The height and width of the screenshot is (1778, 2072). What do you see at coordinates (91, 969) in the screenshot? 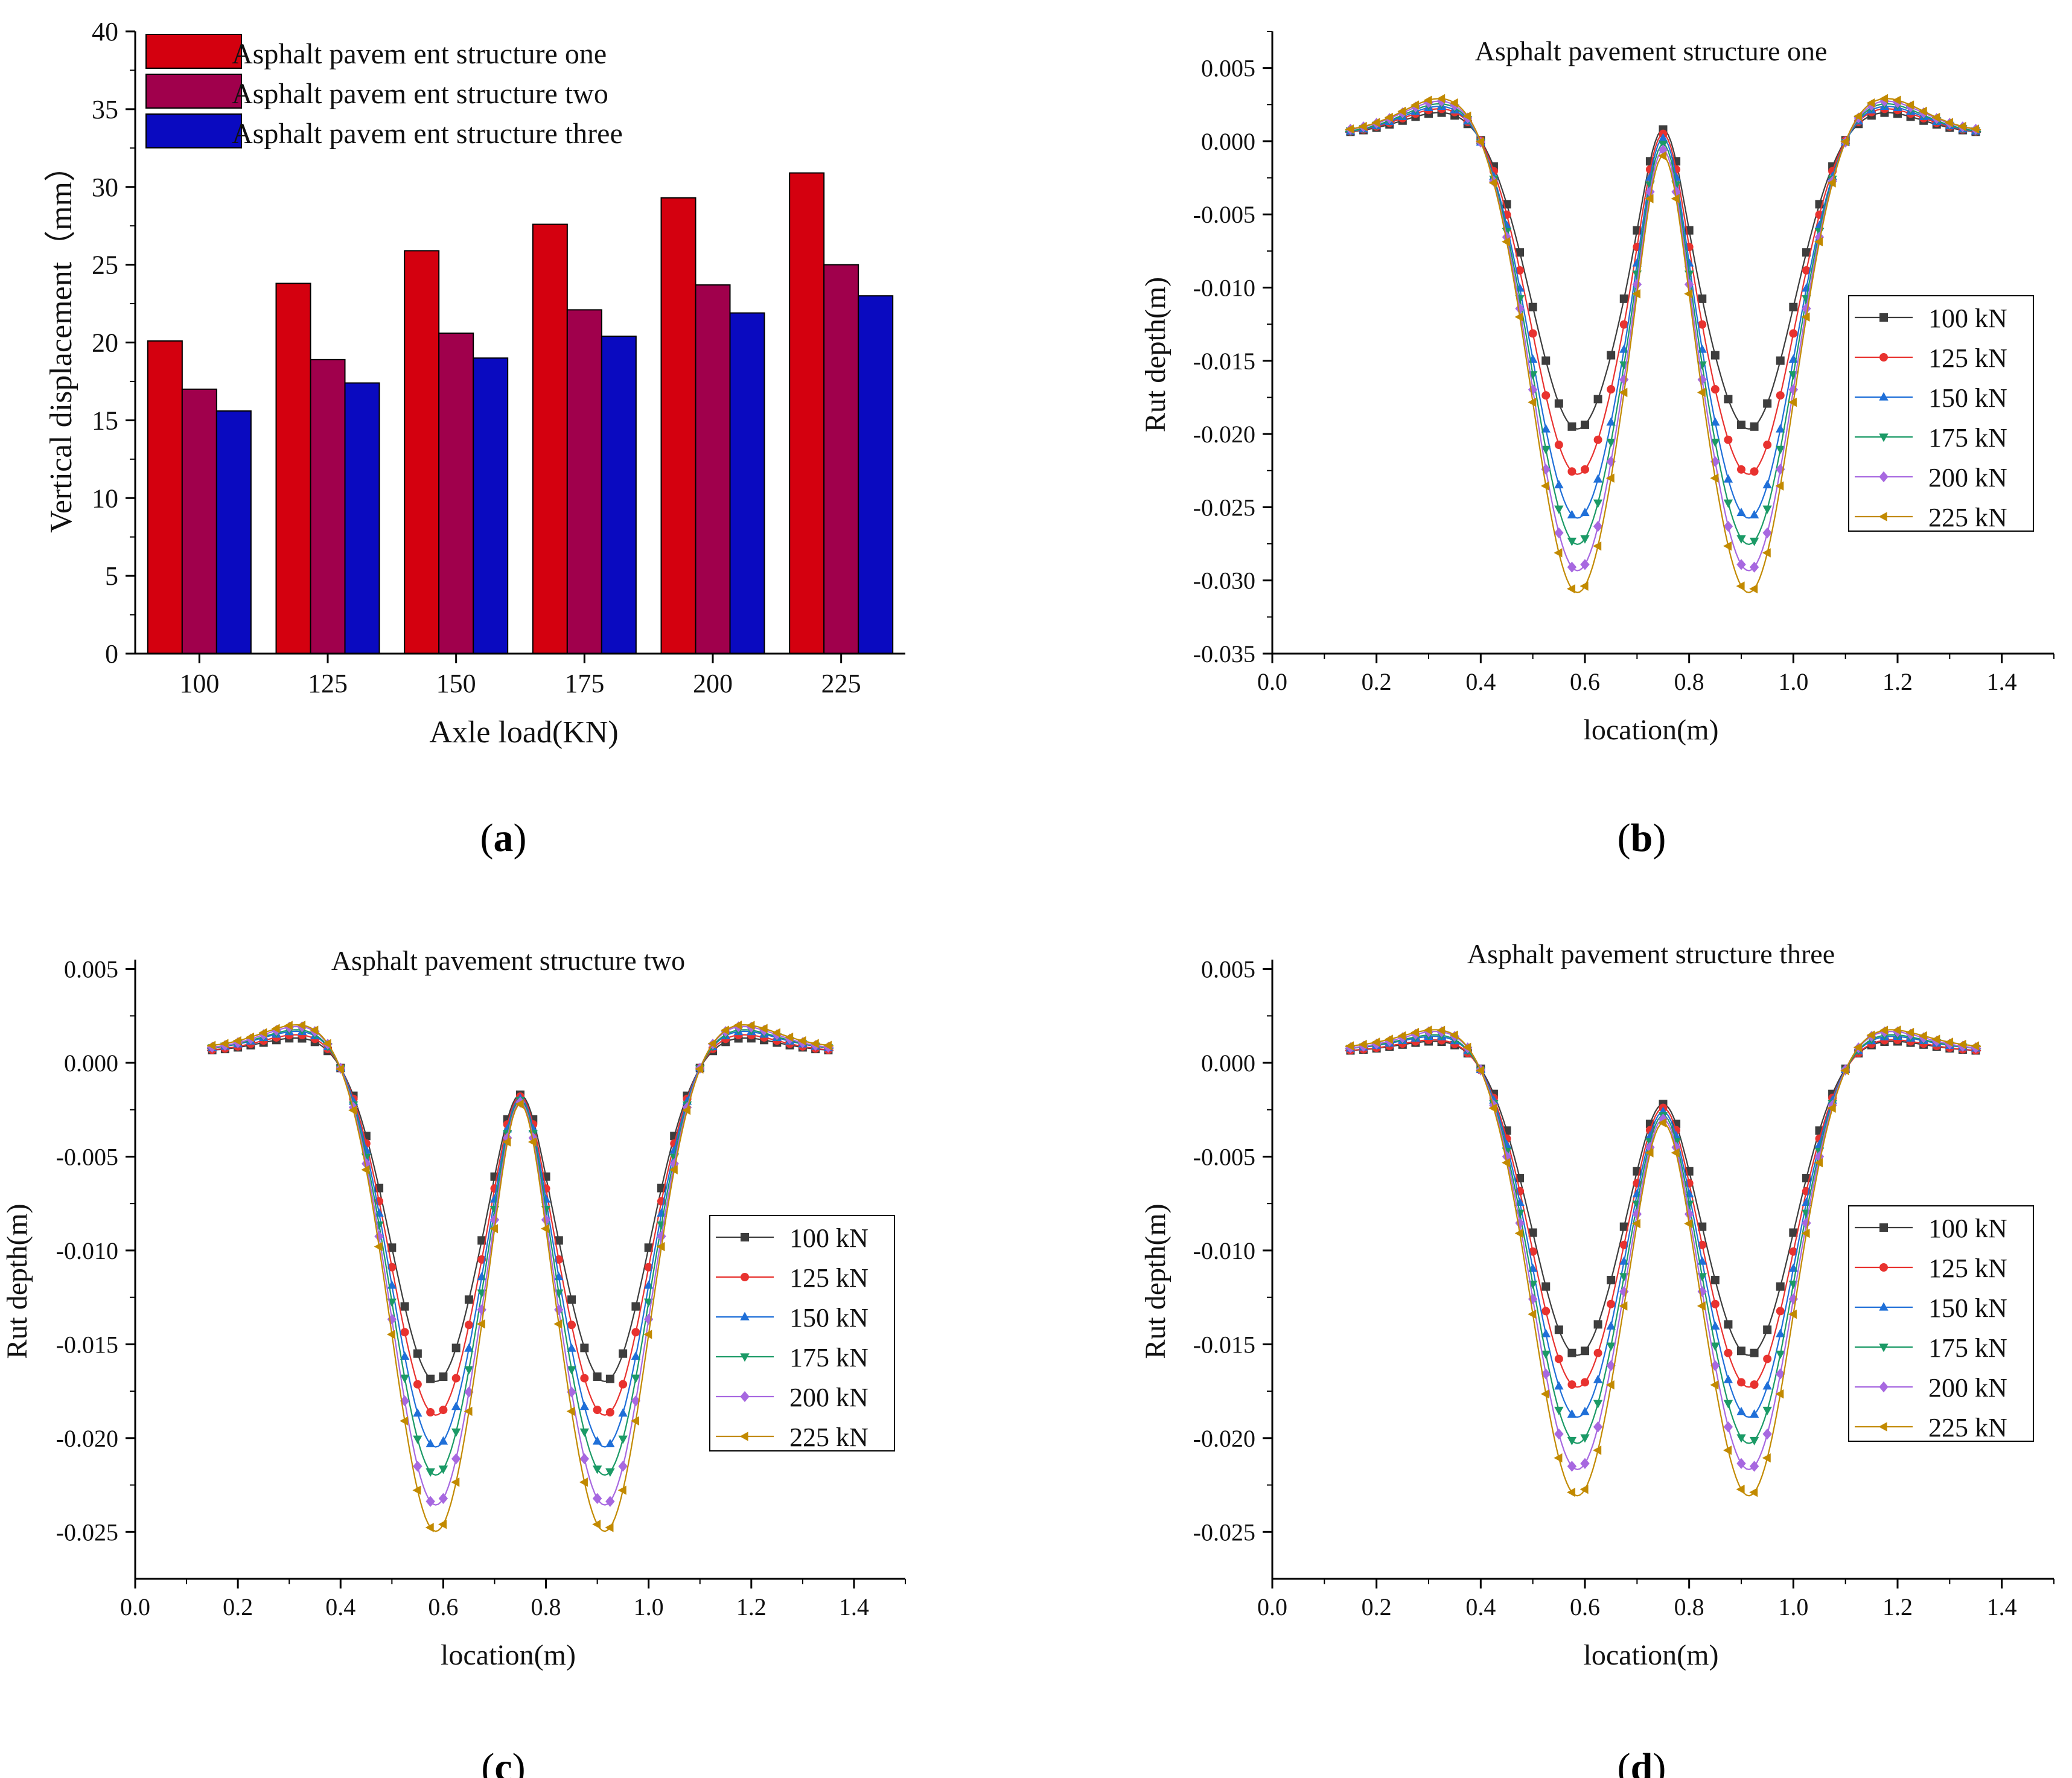
I see `y-tick-label: 0.005` at bounding box center [91, 969].